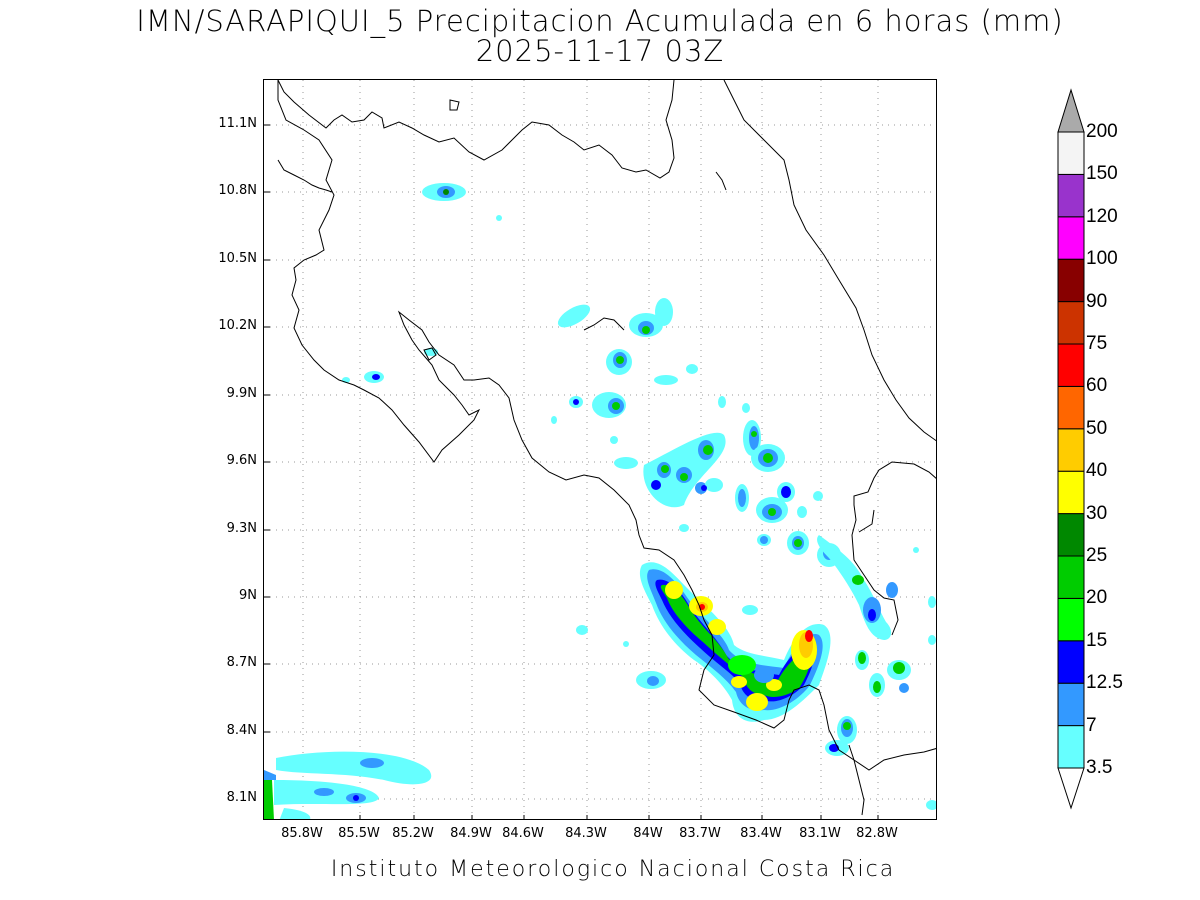 This screenshot has width=1200, height=900. Describe the element at coordinates (1099, 767) in the screenshot. I see `legend-threshold-label: 3.5` at that location.